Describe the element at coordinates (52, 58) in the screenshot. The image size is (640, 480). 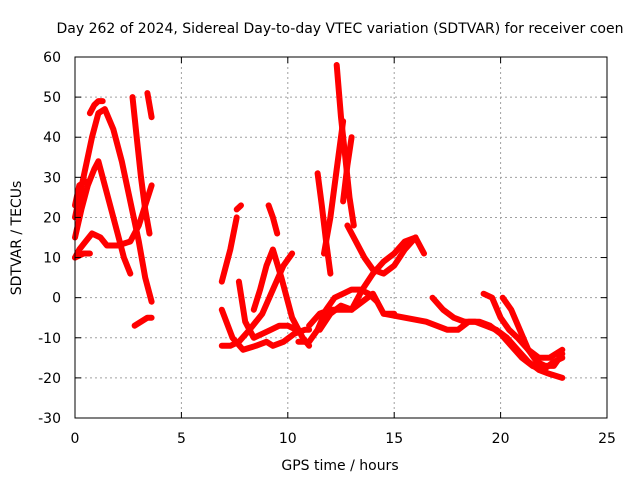
I see `y-tick-label: 60` at that location.